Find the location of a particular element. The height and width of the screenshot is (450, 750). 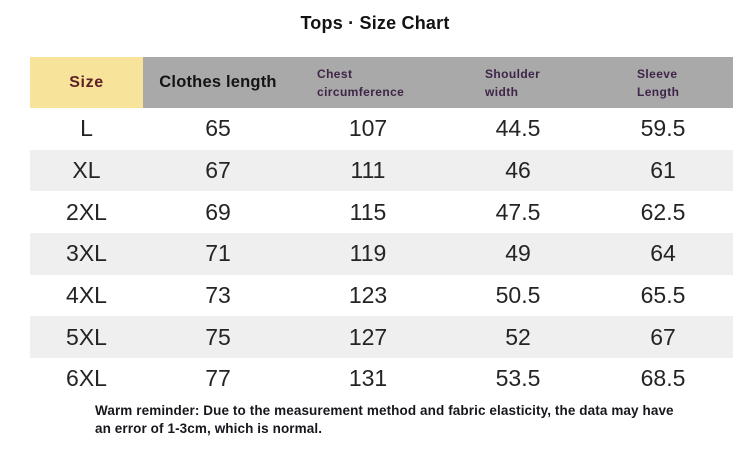

cell-clothes-length: 75 is located at coordinates (218, 336).